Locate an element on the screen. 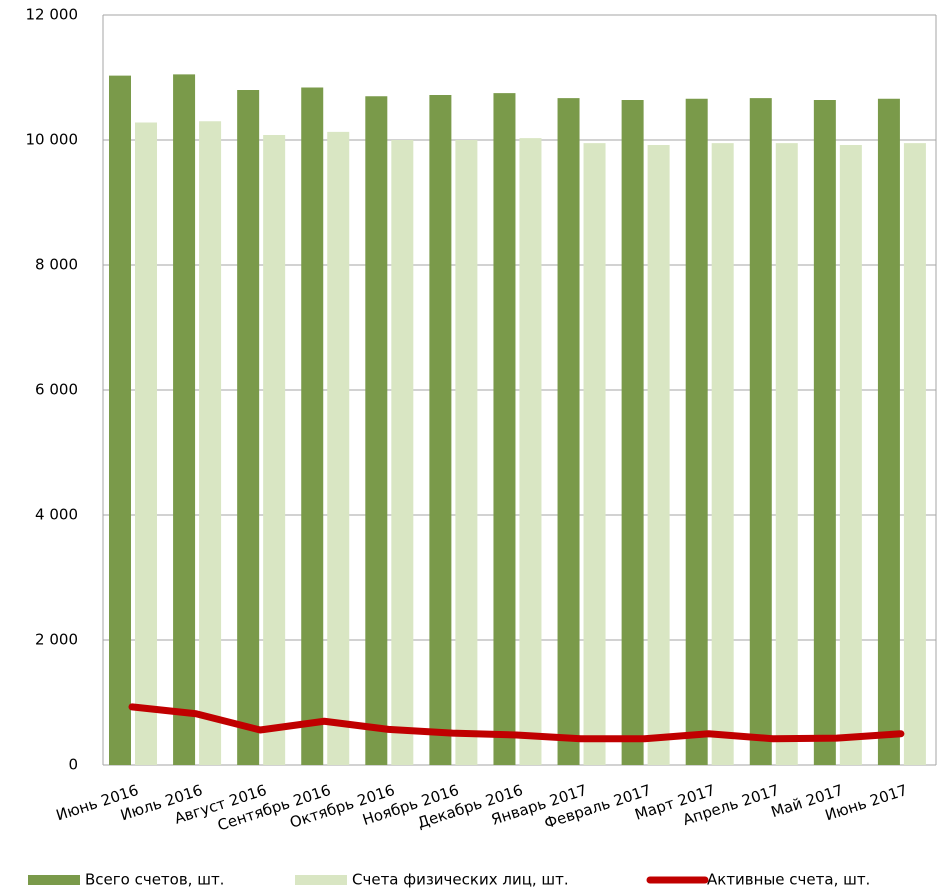 The width and height of the screenshot is (944, 891). line is located at coordinates (516, 723).